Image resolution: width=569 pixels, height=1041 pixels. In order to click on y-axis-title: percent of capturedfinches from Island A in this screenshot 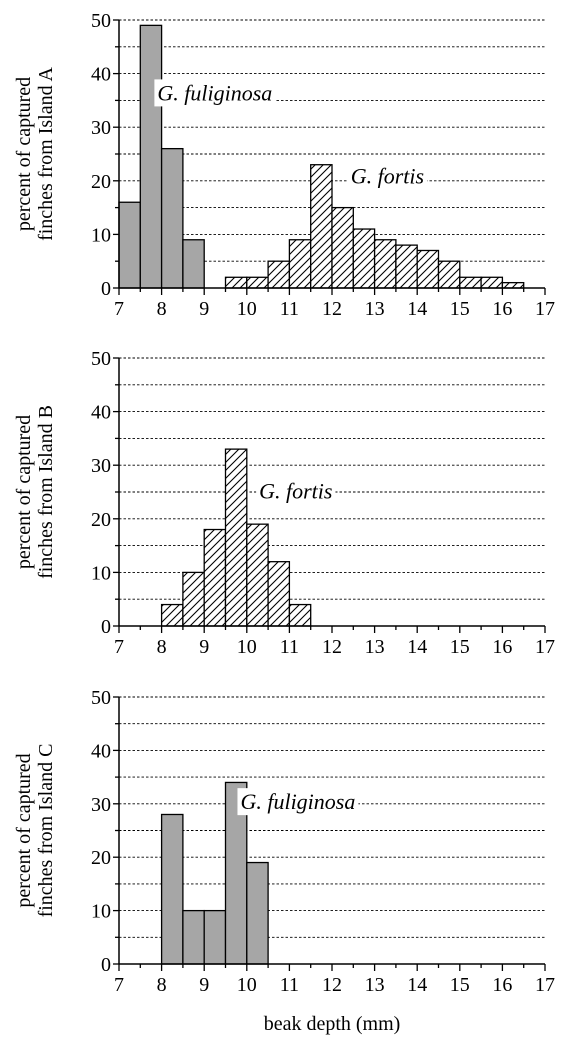, I will do `click(35, 154)`.